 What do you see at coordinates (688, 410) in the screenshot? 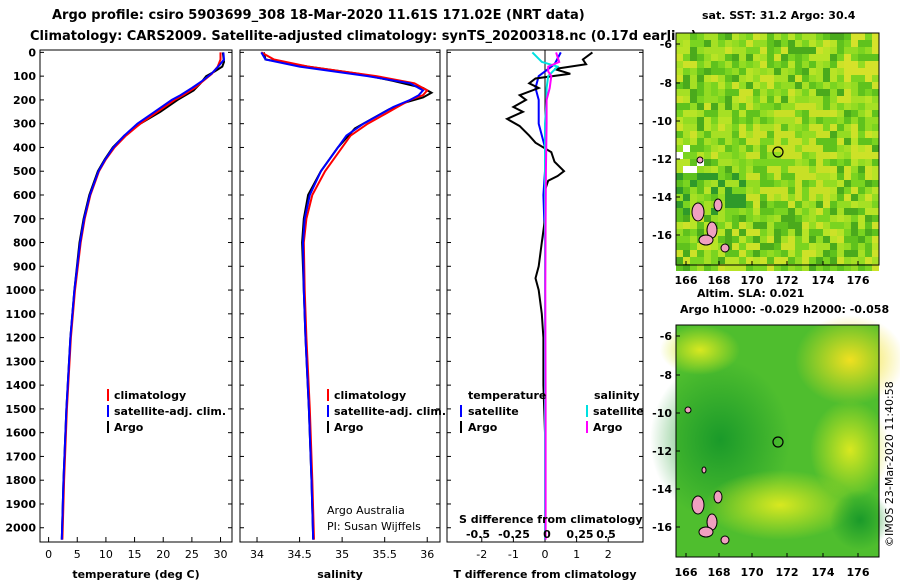
I see `island` at bounding box center [688, 410].